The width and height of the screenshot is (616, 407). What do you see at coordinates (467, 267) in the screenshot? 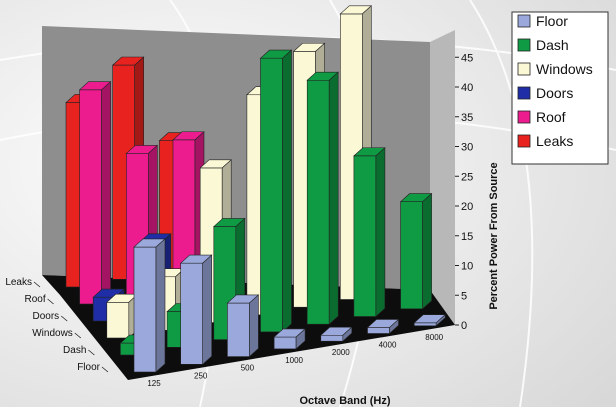
I see `y-tick-label: 10` at bounding box center [467, 267].